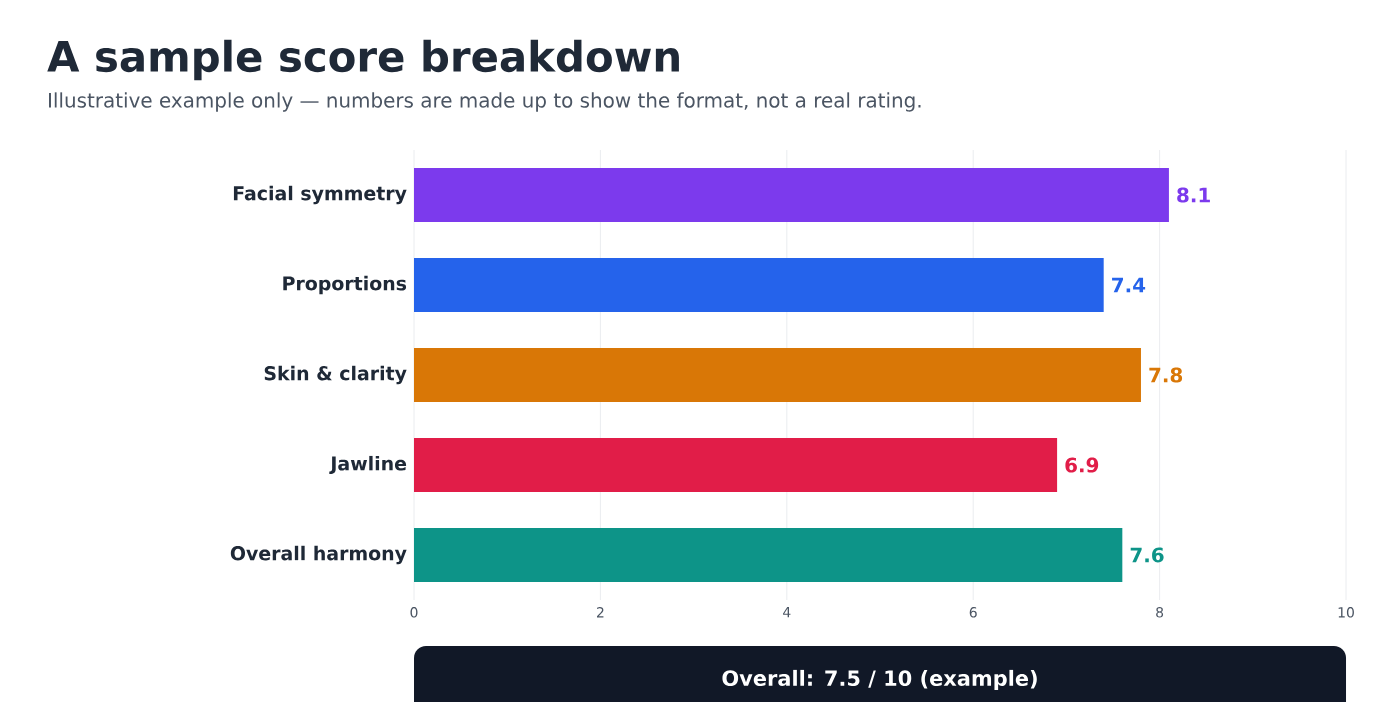 Image resolution: width=1400 pixels, height=702 pixels. What do you see at coordinates (363, 60) in the screenshot?
I see `chart-title: A sample score breakdown` at bounding box center [363, 60].